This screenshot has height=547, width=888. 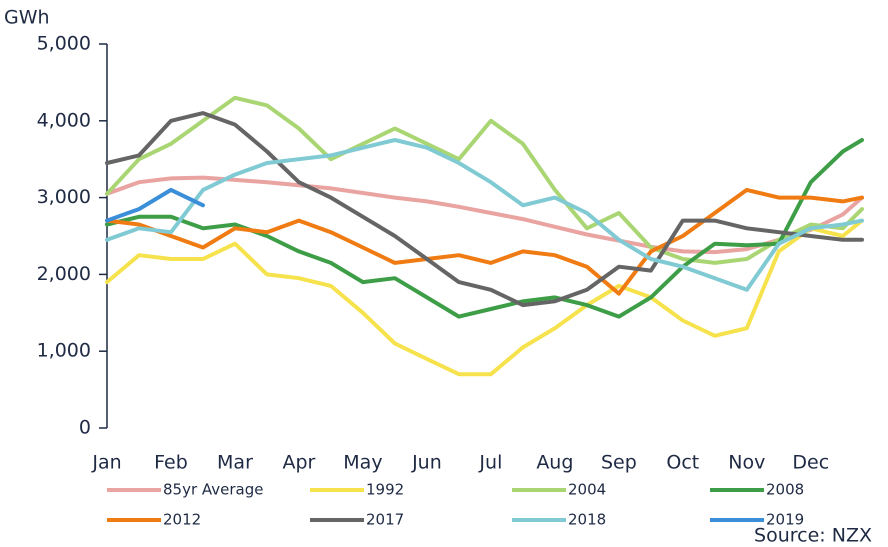 I want to click on y-tick-label: 4,000, so click(x=64, y=120).